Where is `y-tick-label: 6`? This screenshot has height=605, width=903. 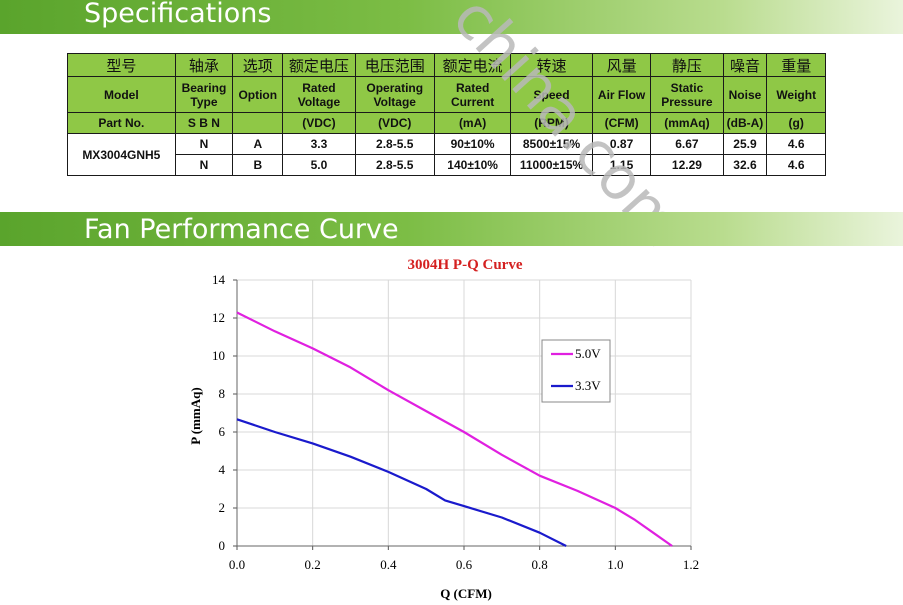
y-tick-label: 6 is located at coordinates (222, 431).